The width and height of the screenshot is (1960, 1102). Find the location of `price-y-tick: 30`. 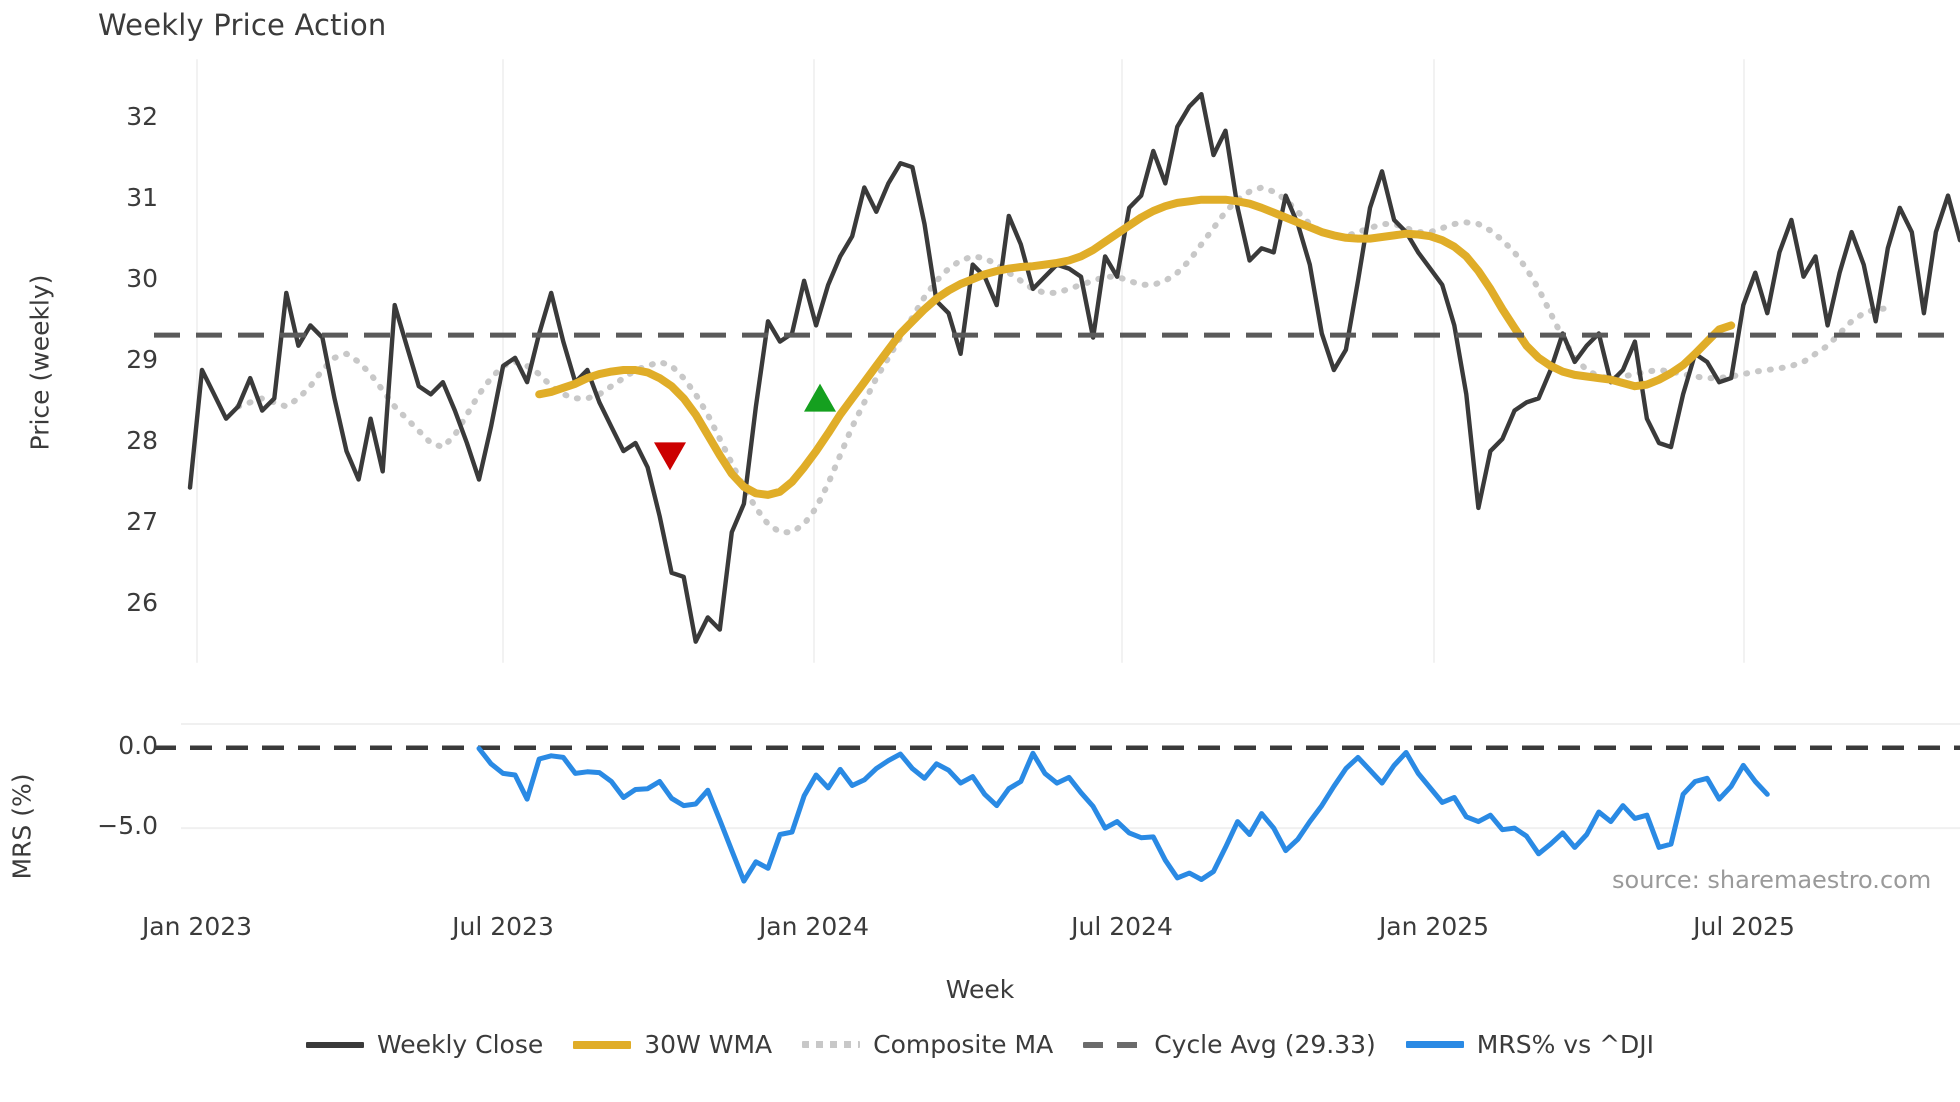

price-y-tick: 30 is located at coordinates (142, 278).